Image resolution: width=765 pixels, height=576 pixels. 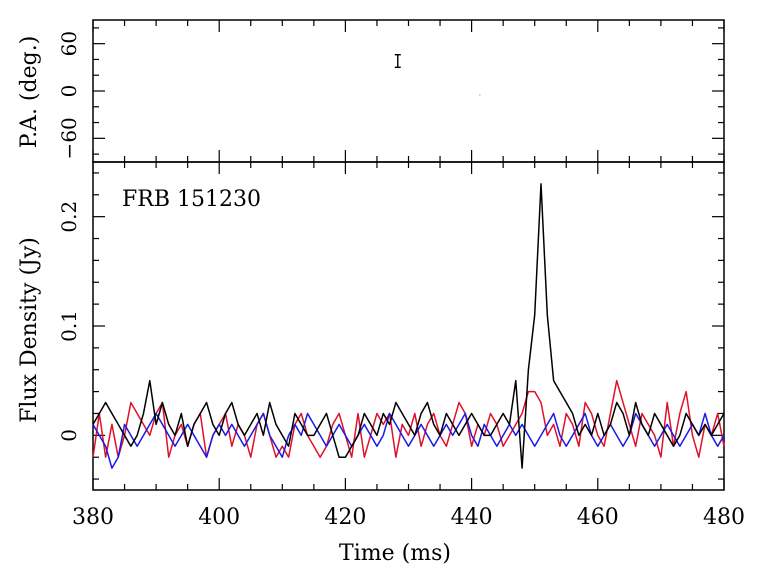 What do you see at coordinates (69, 91) in the screenshot?
I see `pa-y-tick-label: 0` at bounding box center [69, 91].